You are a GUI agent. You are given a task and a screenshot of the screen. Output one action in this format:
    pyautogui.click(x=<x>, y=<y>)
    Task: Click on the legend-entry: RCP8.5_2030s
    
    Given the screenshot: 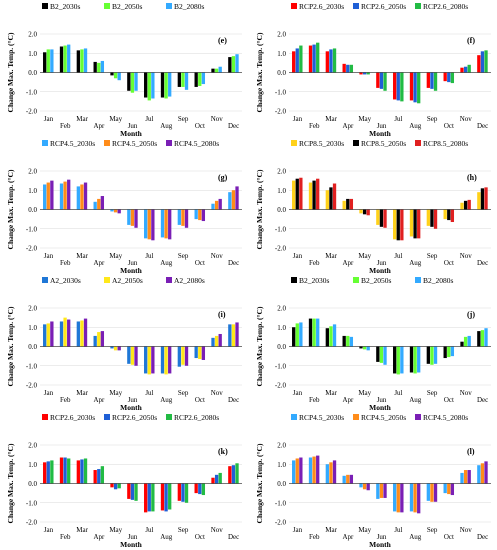 What is the action you would take?
    pyautogui.click(x=321, y=143)
    